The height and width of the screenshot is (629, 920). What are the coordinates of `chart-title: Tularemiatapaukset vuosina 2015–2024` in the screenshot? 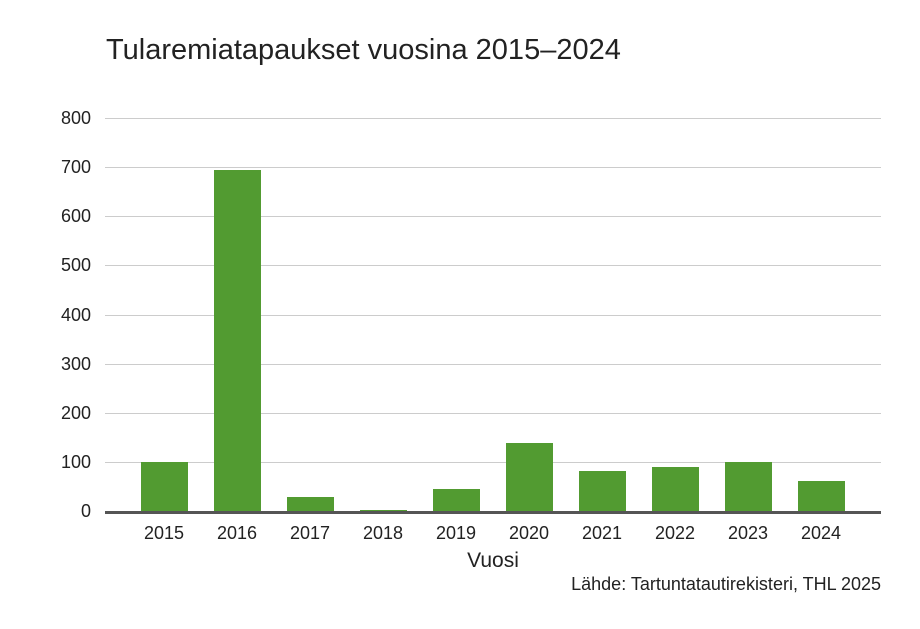 It's located at (363, 50).